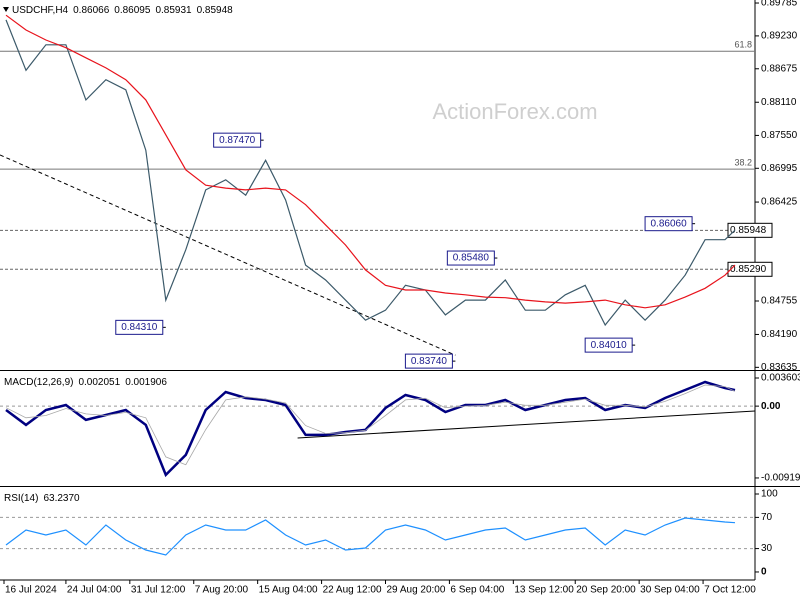 Image resolution: width=800 pixels, height=600 pixels. Describe the element at coordinates (779, 36) in the screenshot. I see `y-tick-label: 0.89230` at that location.